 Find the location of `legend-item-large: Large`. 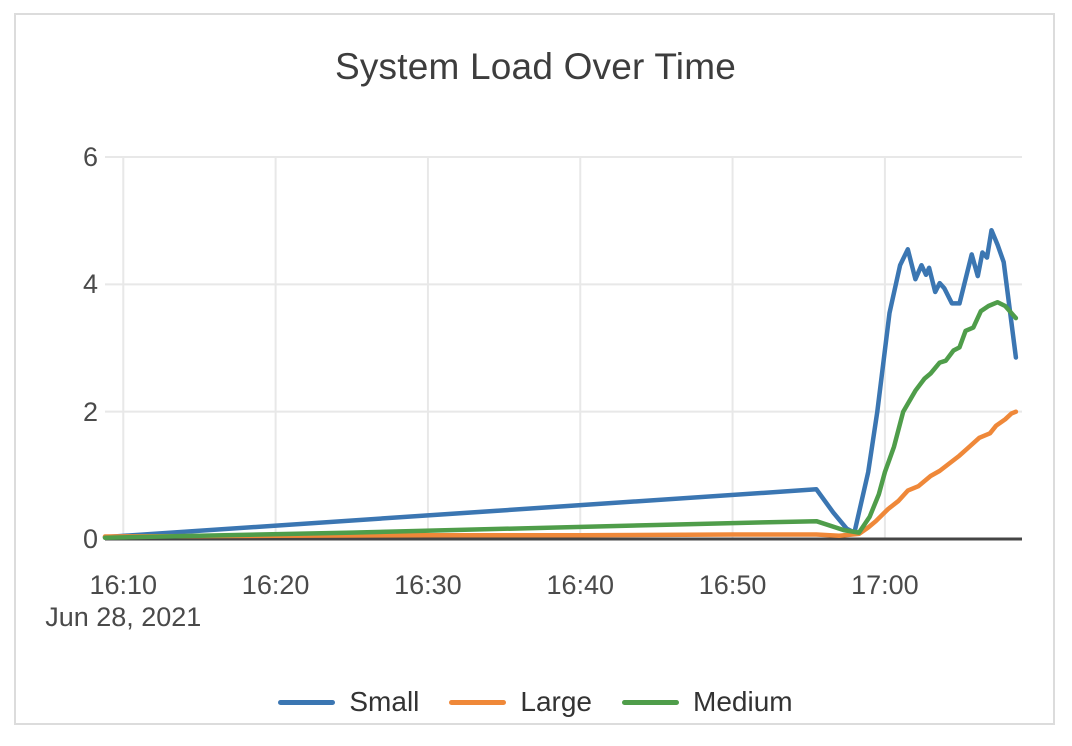

legend-item-large: Large is located at coordinates (520, 702).